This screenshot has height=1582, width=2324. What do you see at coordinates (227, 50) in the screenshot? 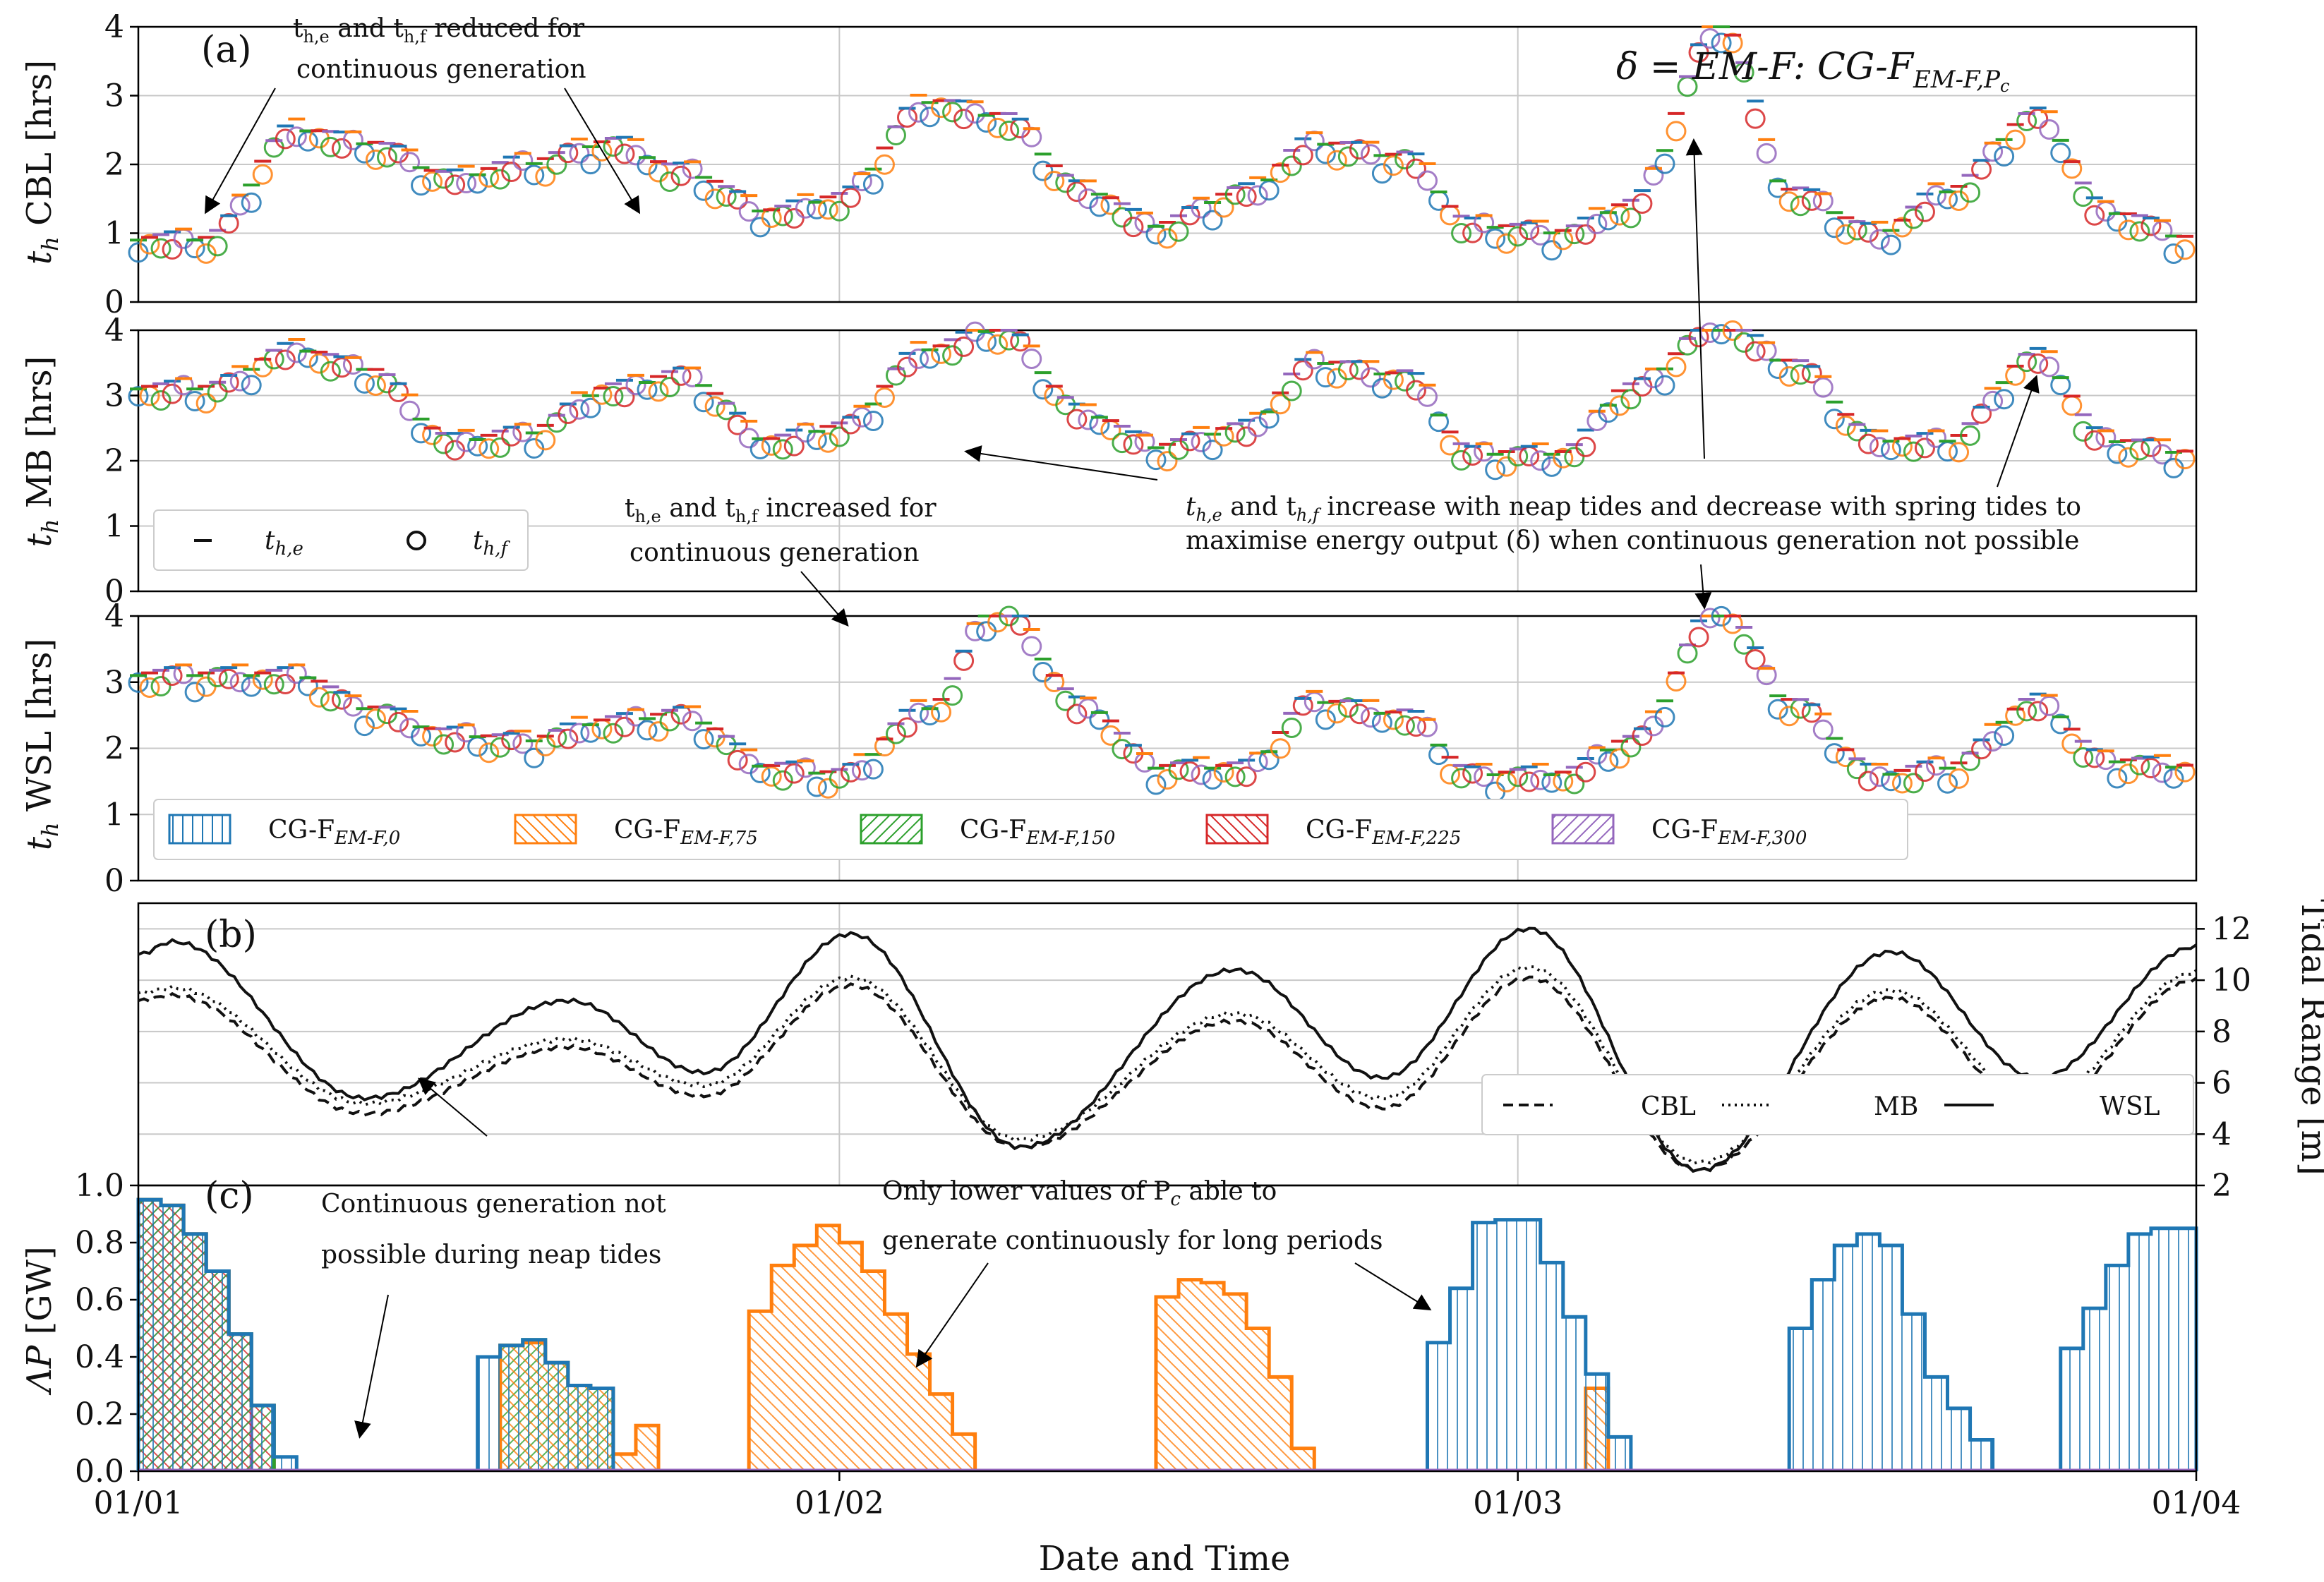
I see `panel-a-label: (a)` at bounding box center [227, 50].